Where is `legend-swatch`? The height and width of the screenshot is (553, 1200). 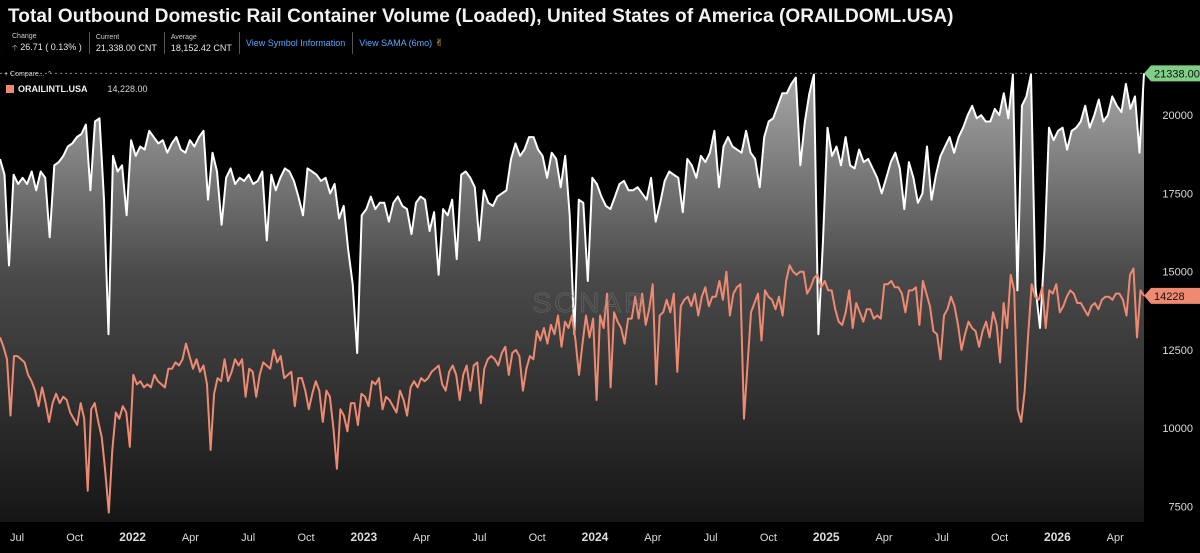 legend-swatch is located at coordinates (10, 89).